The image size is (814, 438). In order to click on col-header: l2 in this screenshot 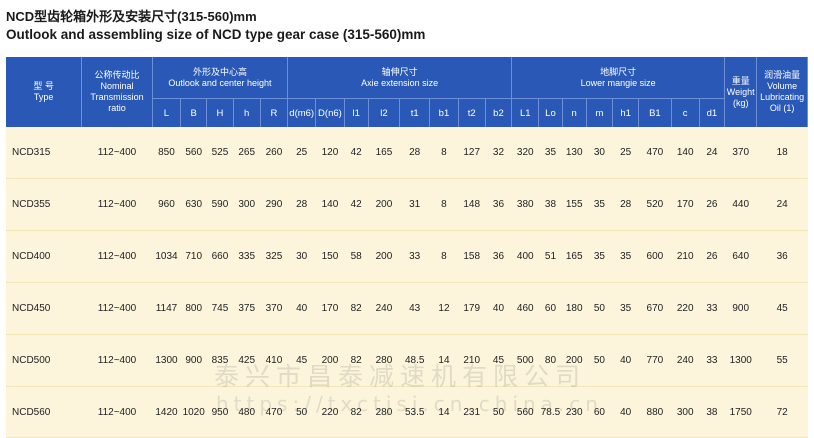, I will do `click(384, 112)`.